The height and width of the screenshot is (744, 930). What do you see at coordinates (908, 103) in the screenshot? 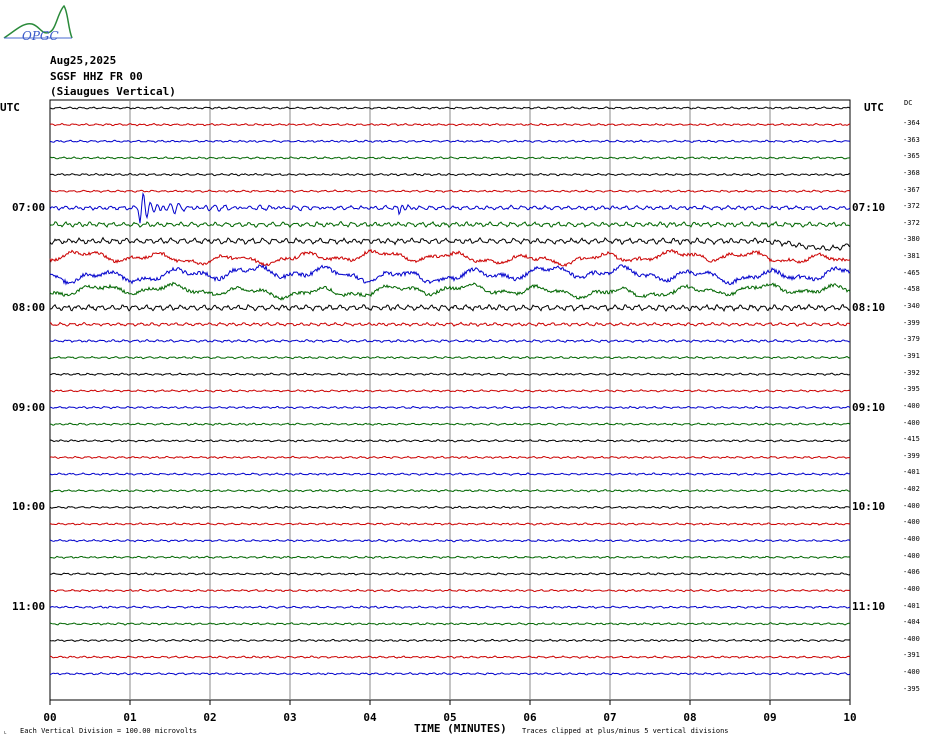
I see `dc-header-label: DC` at bounding box center [908, 103].